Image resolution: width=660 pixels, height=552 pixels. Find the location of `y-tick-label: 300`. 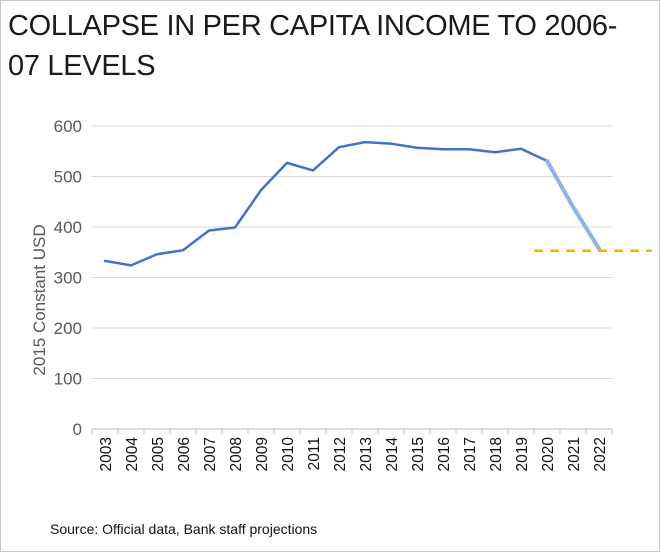

y-tick-label: 300 is located at coordinates (68, 278).